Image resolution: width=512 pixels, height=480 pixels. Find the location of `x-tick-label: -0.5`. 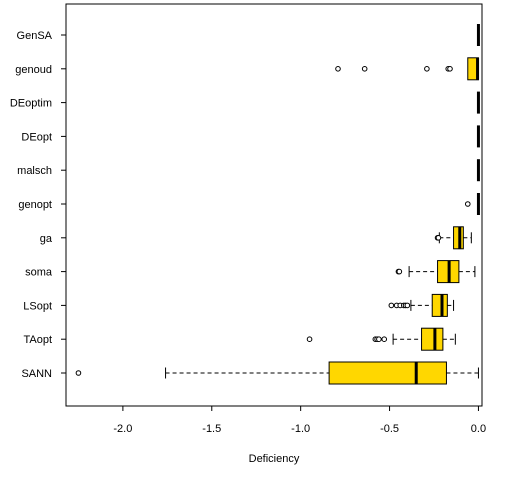

x-tick-label: -0.5 is located at coordinates (389, 429).